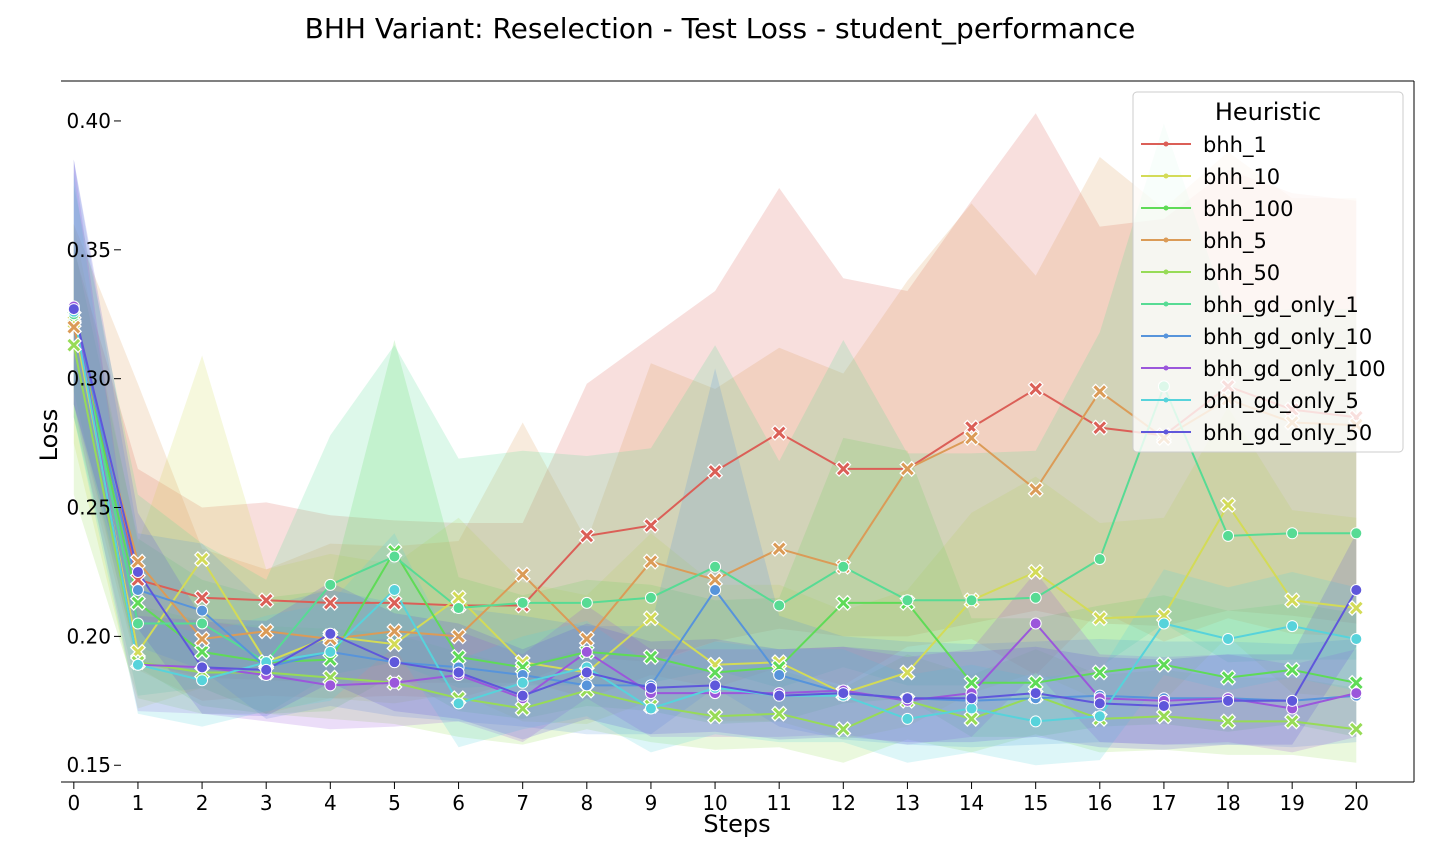 The height and width of the screenshot is (868, 1440). Describe the element at coordinates (586, 803) in the screenshot. I see `x-tick-label-8: 8` at that location.